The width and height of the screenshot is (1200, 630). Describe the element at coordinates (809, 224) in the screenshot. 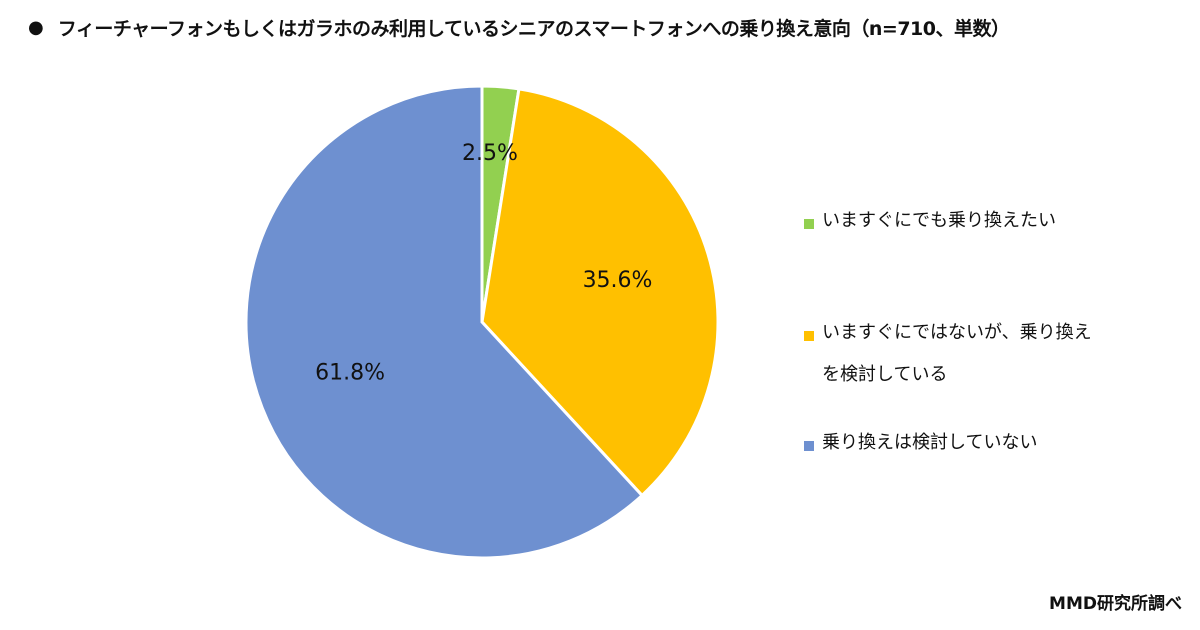

I see `legend-swatch-immediate` at that location.